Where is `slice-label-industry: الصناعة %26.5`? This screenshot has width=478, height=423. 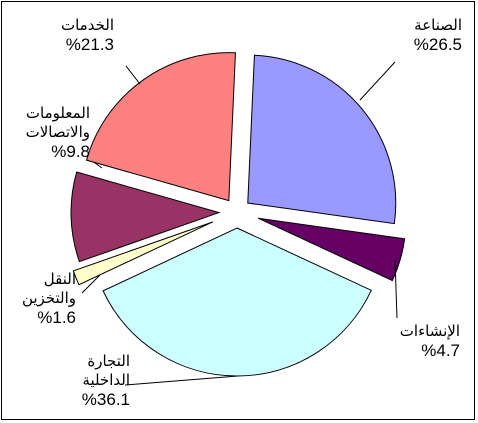 slice-label-industry: الصناعة %26.5 is located at coordinates (427, 35).